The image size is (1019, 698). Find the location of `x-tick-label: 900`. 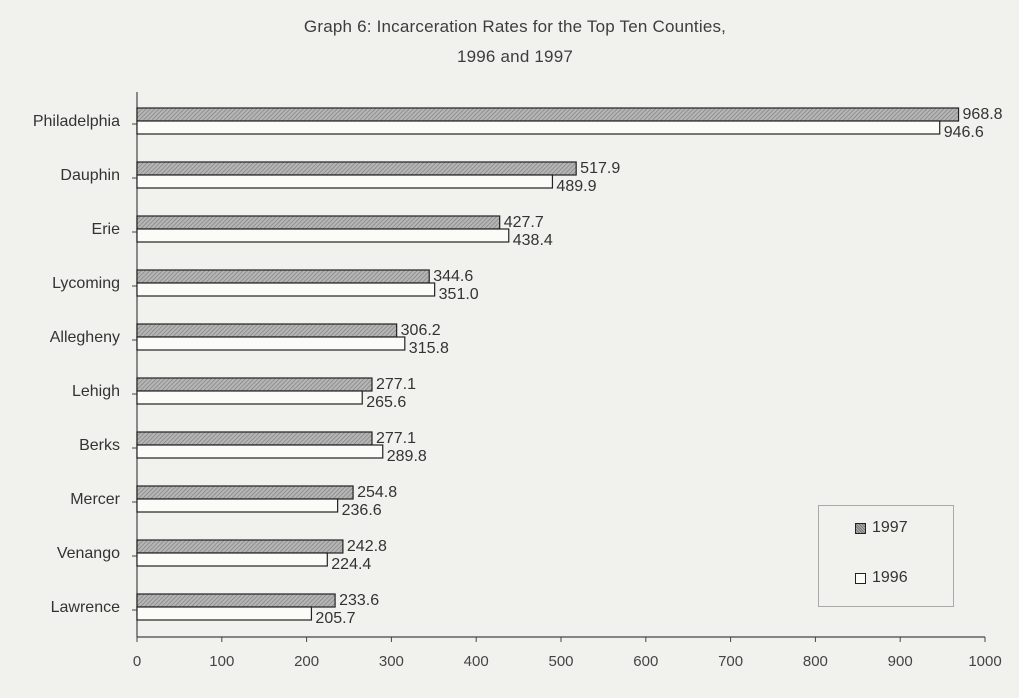

x-tick-label: 900 is located at coordinates (900, 661).